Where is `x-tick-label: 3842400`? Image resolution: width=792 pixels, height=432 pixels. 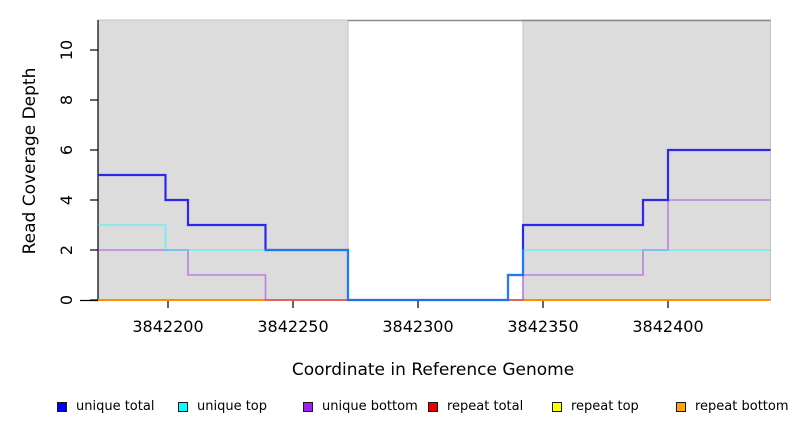
x-tick-label: 3842400 is located at coordinates (667, 326).